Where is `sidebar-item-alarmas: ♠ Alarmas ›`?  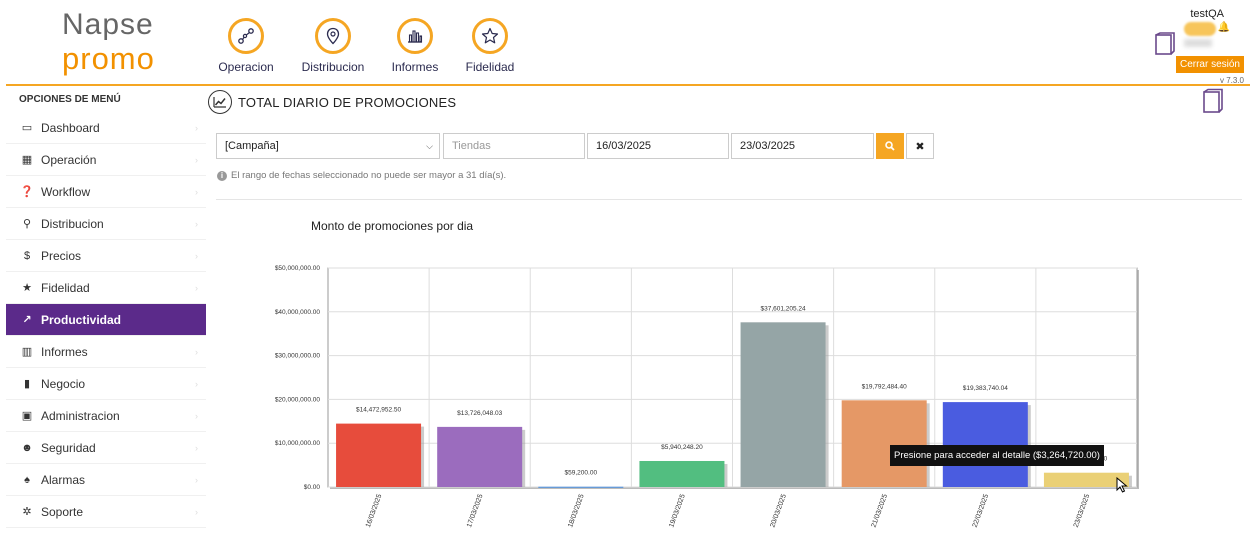 sidebar-item-alarmas: ♠ Alarmas › is located at coordinates (106, 480).